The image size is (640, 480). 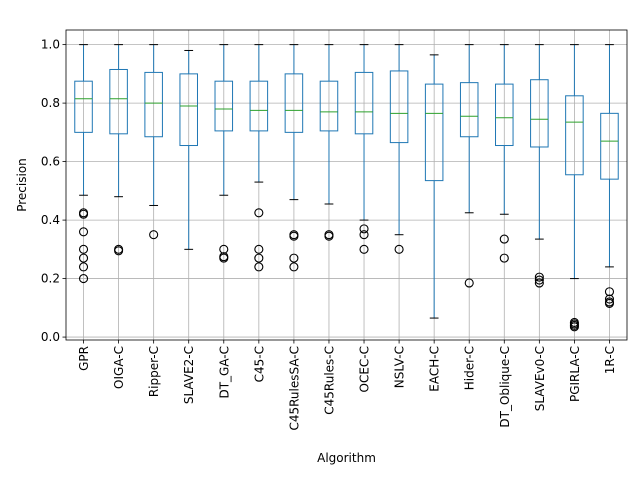 I want to click on x-tick-label: DT_GA-C, so click(x=224, y=372).